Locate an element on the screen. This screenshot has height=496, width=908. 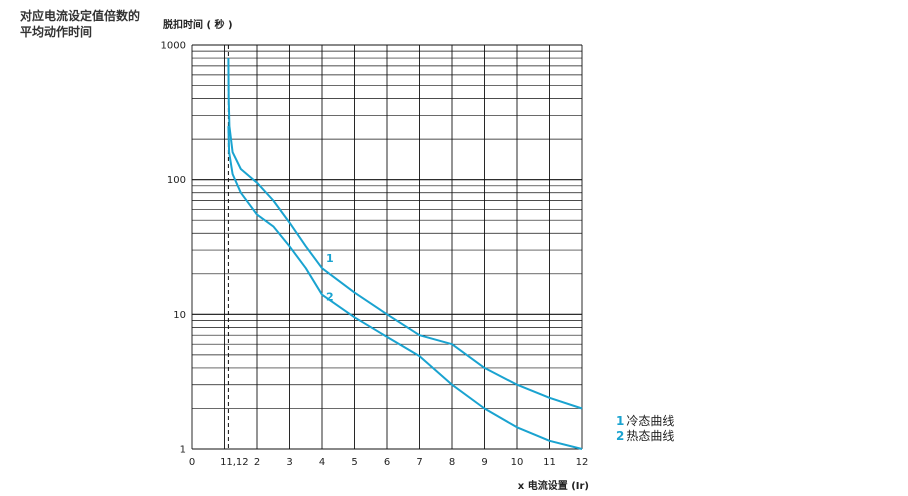
y-tick-label: 1 is located at coordinates (183, 450).